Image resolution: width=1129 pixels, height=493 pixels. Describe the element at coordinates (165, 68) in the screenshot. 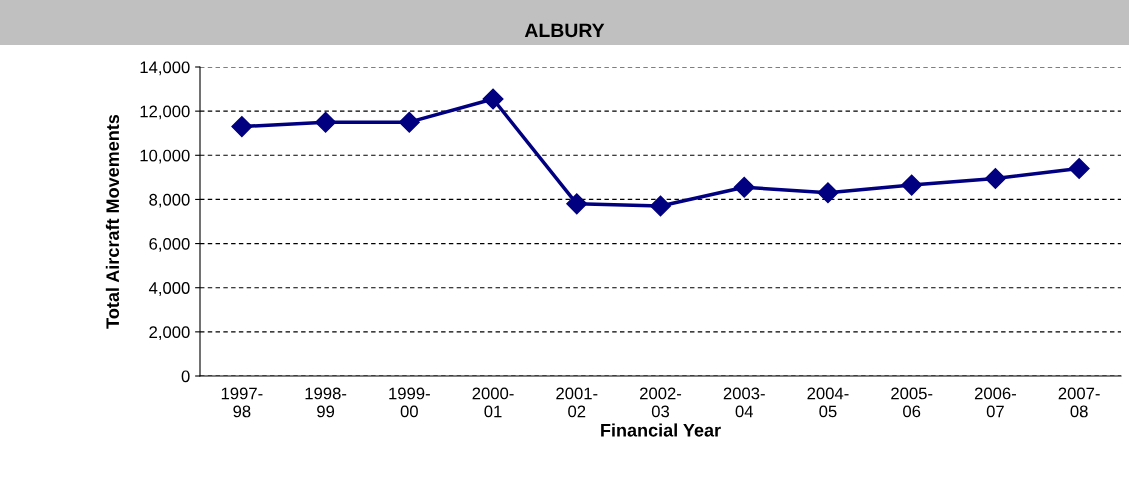

I see `y-tick-label: 14,000` at that location.